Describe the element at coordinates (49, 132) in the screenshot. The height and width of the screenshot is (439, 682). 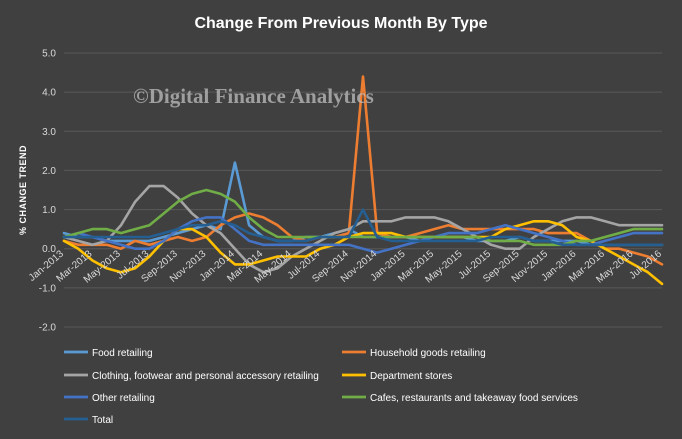
I see `y-tick-label: 3.0` at that location.